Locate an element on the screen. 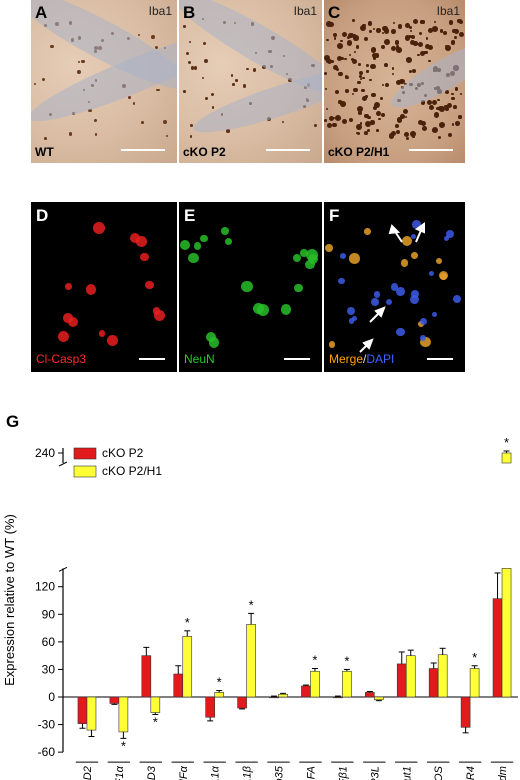  panel-caption: Merge/DAPI is located at coordinates (361, 359).